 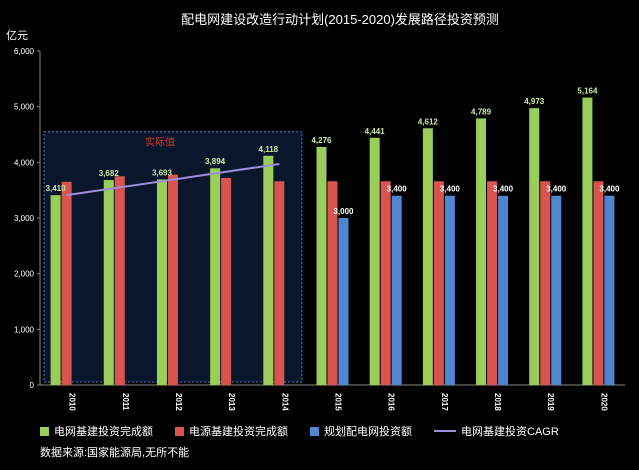 What do you see at coordinates (445, 431) in the screenshot?
I see `legend-line-swatch` at bounding box center [445, 431].